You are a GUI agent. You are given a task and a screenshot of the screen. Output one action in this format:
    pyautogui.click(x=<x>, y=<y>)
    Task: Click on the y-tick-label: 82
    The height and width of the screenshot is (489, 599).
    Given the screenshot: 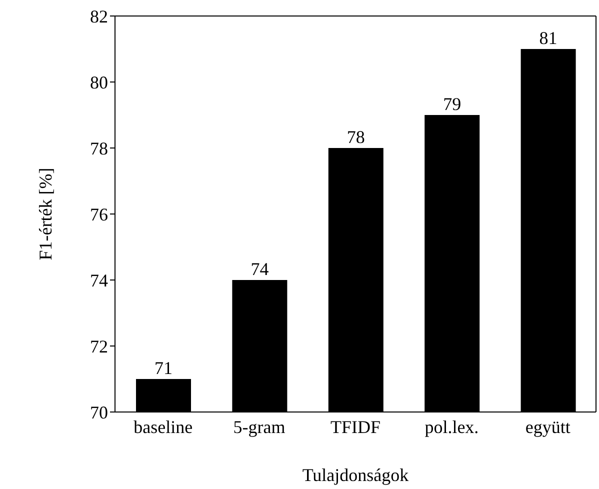 What is the action you would take?
    pyautogui.click(x=99, y=16)
    